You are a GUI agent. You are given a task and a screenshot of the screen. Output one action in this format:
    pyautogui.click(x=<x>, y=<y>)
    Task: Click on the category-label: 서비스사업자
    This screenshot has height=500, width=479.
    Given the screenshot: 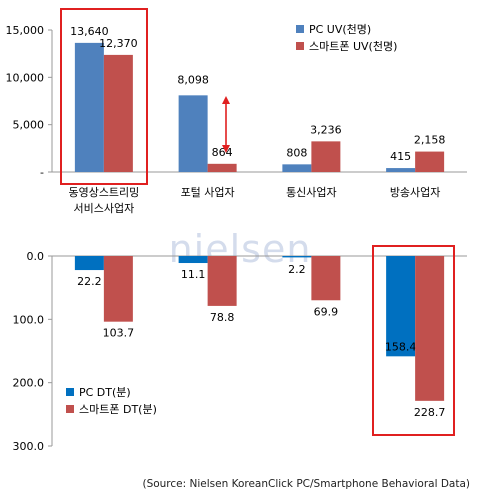 What is the action you would take?
    pyautogui.click(x=104, y=208)
    